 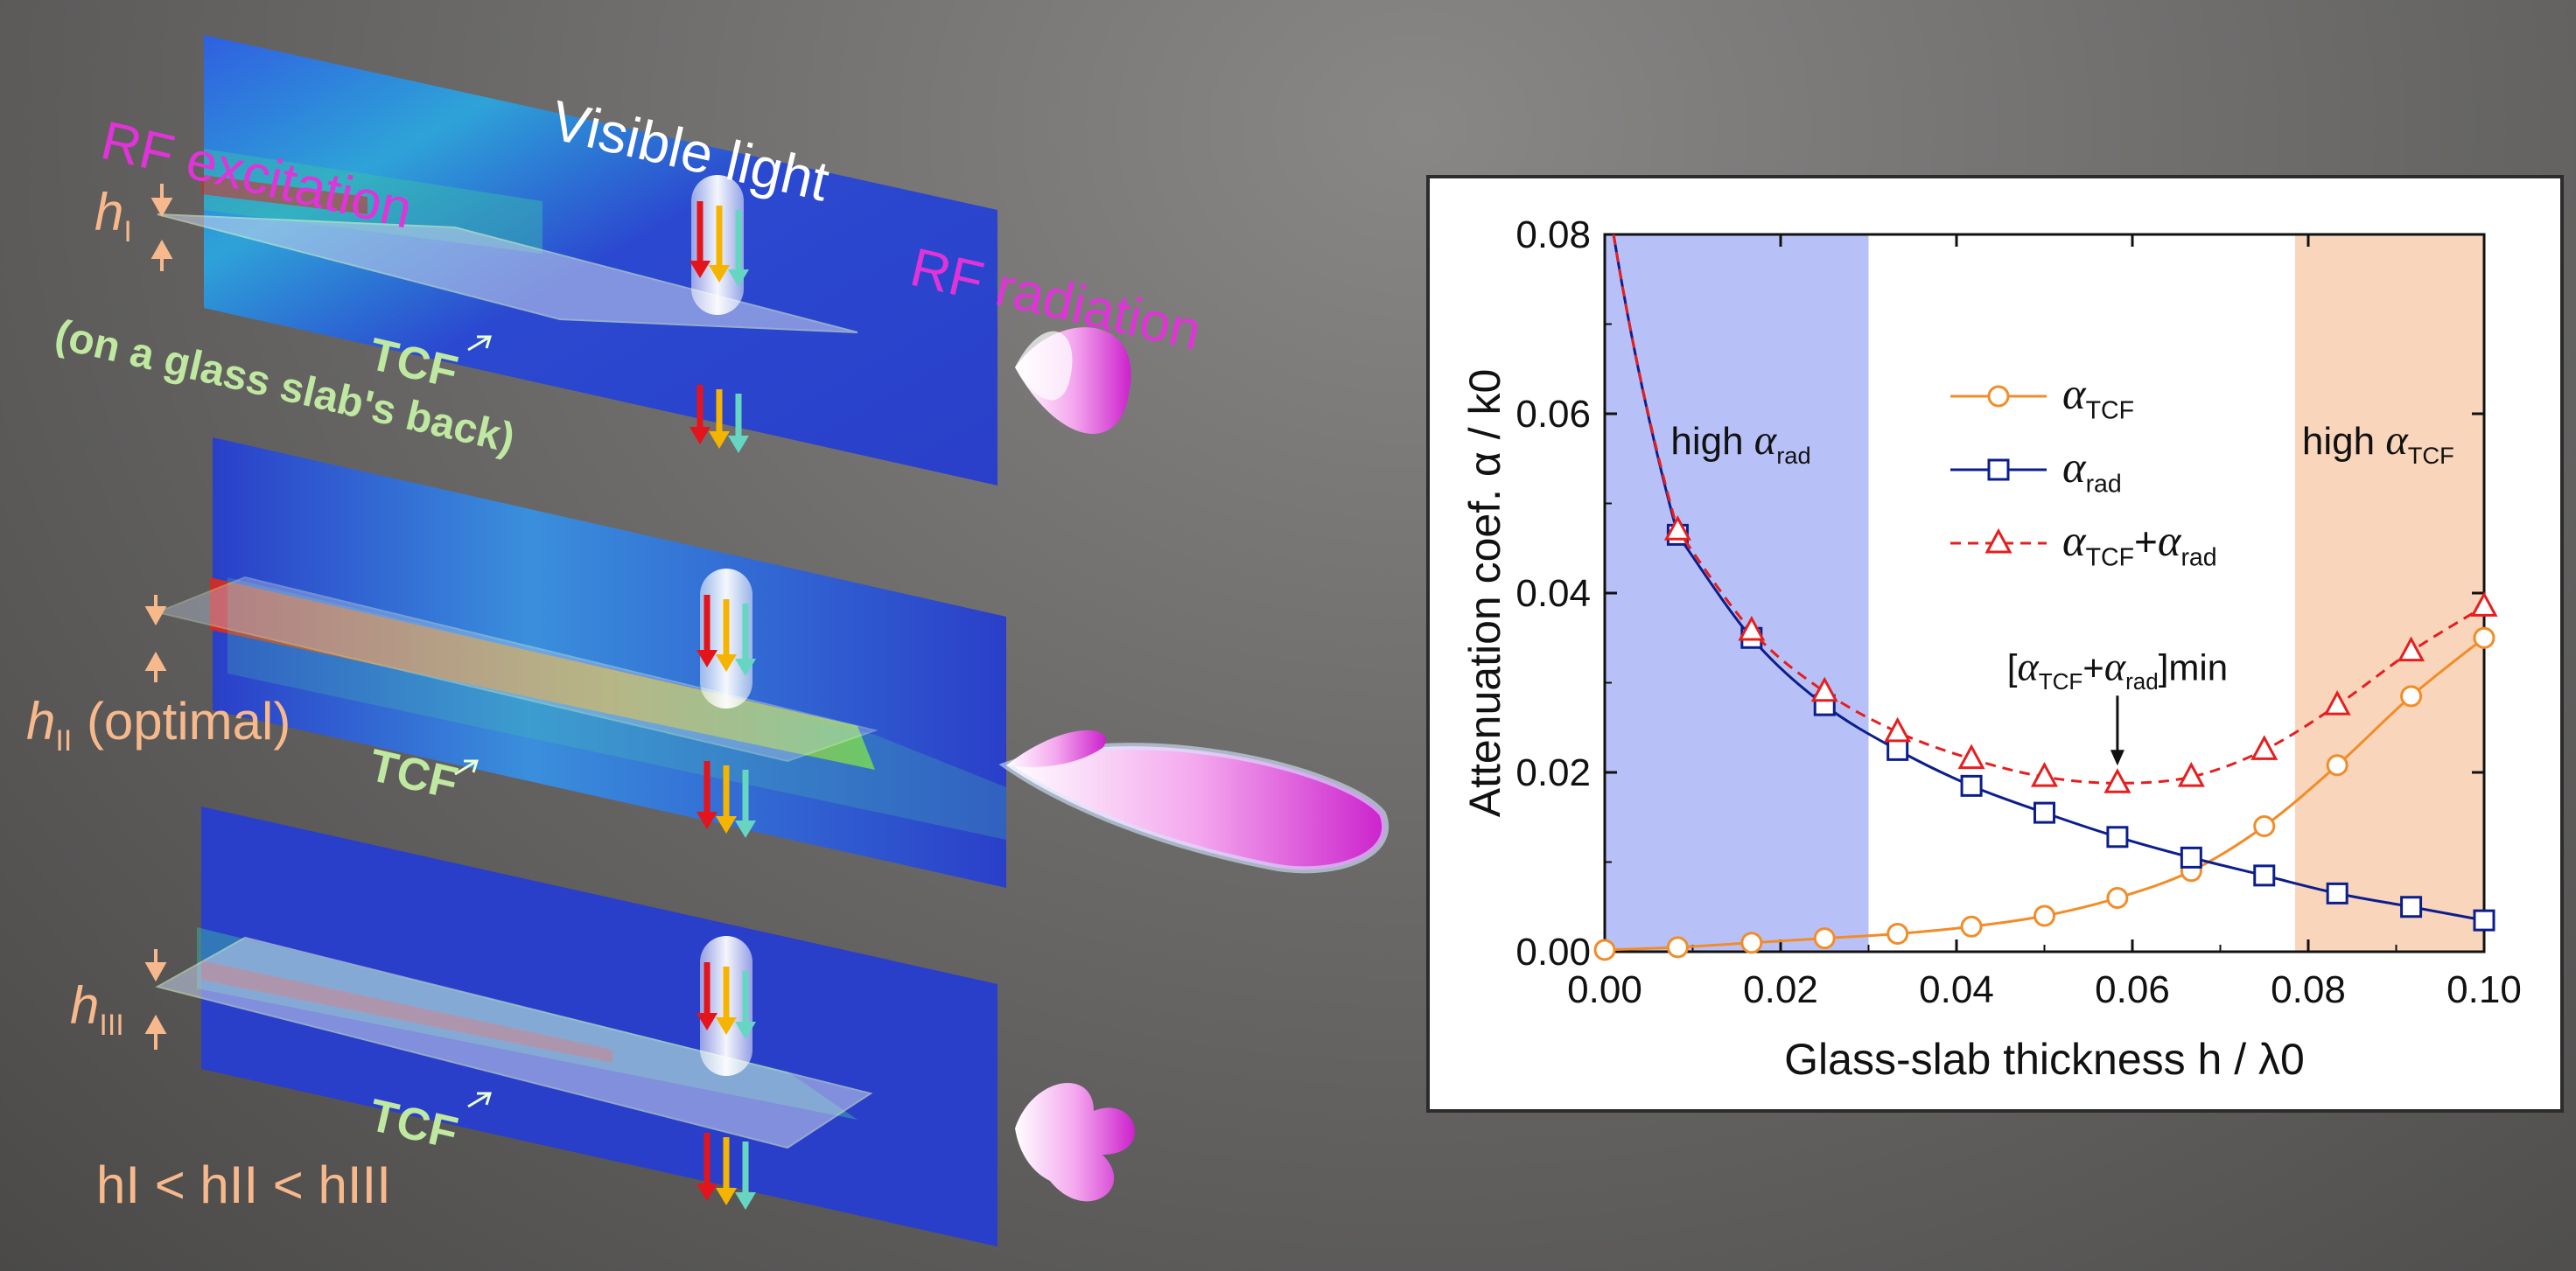 I want to click on arrow-group-i-bottom, so click(x=719, y=419).